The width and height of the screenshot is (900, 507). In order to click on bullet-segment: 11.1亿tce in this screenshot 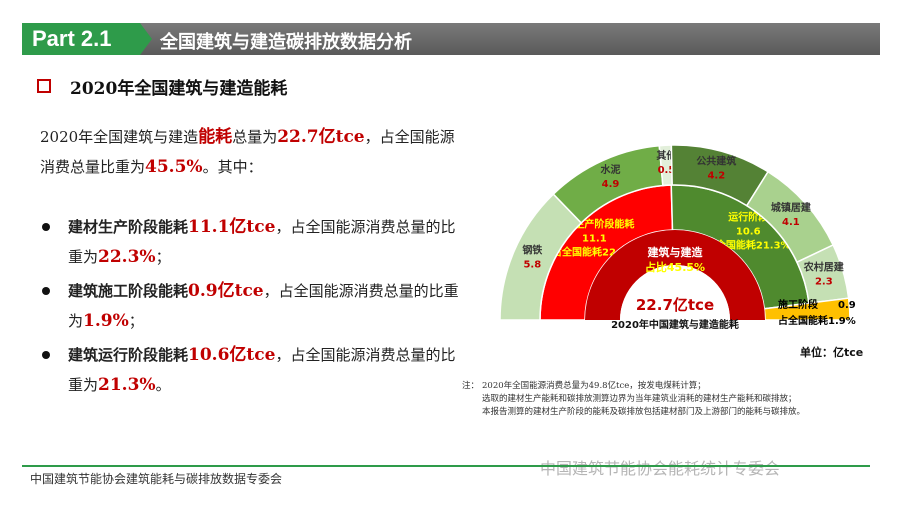, I will do `click(232, 227)`.